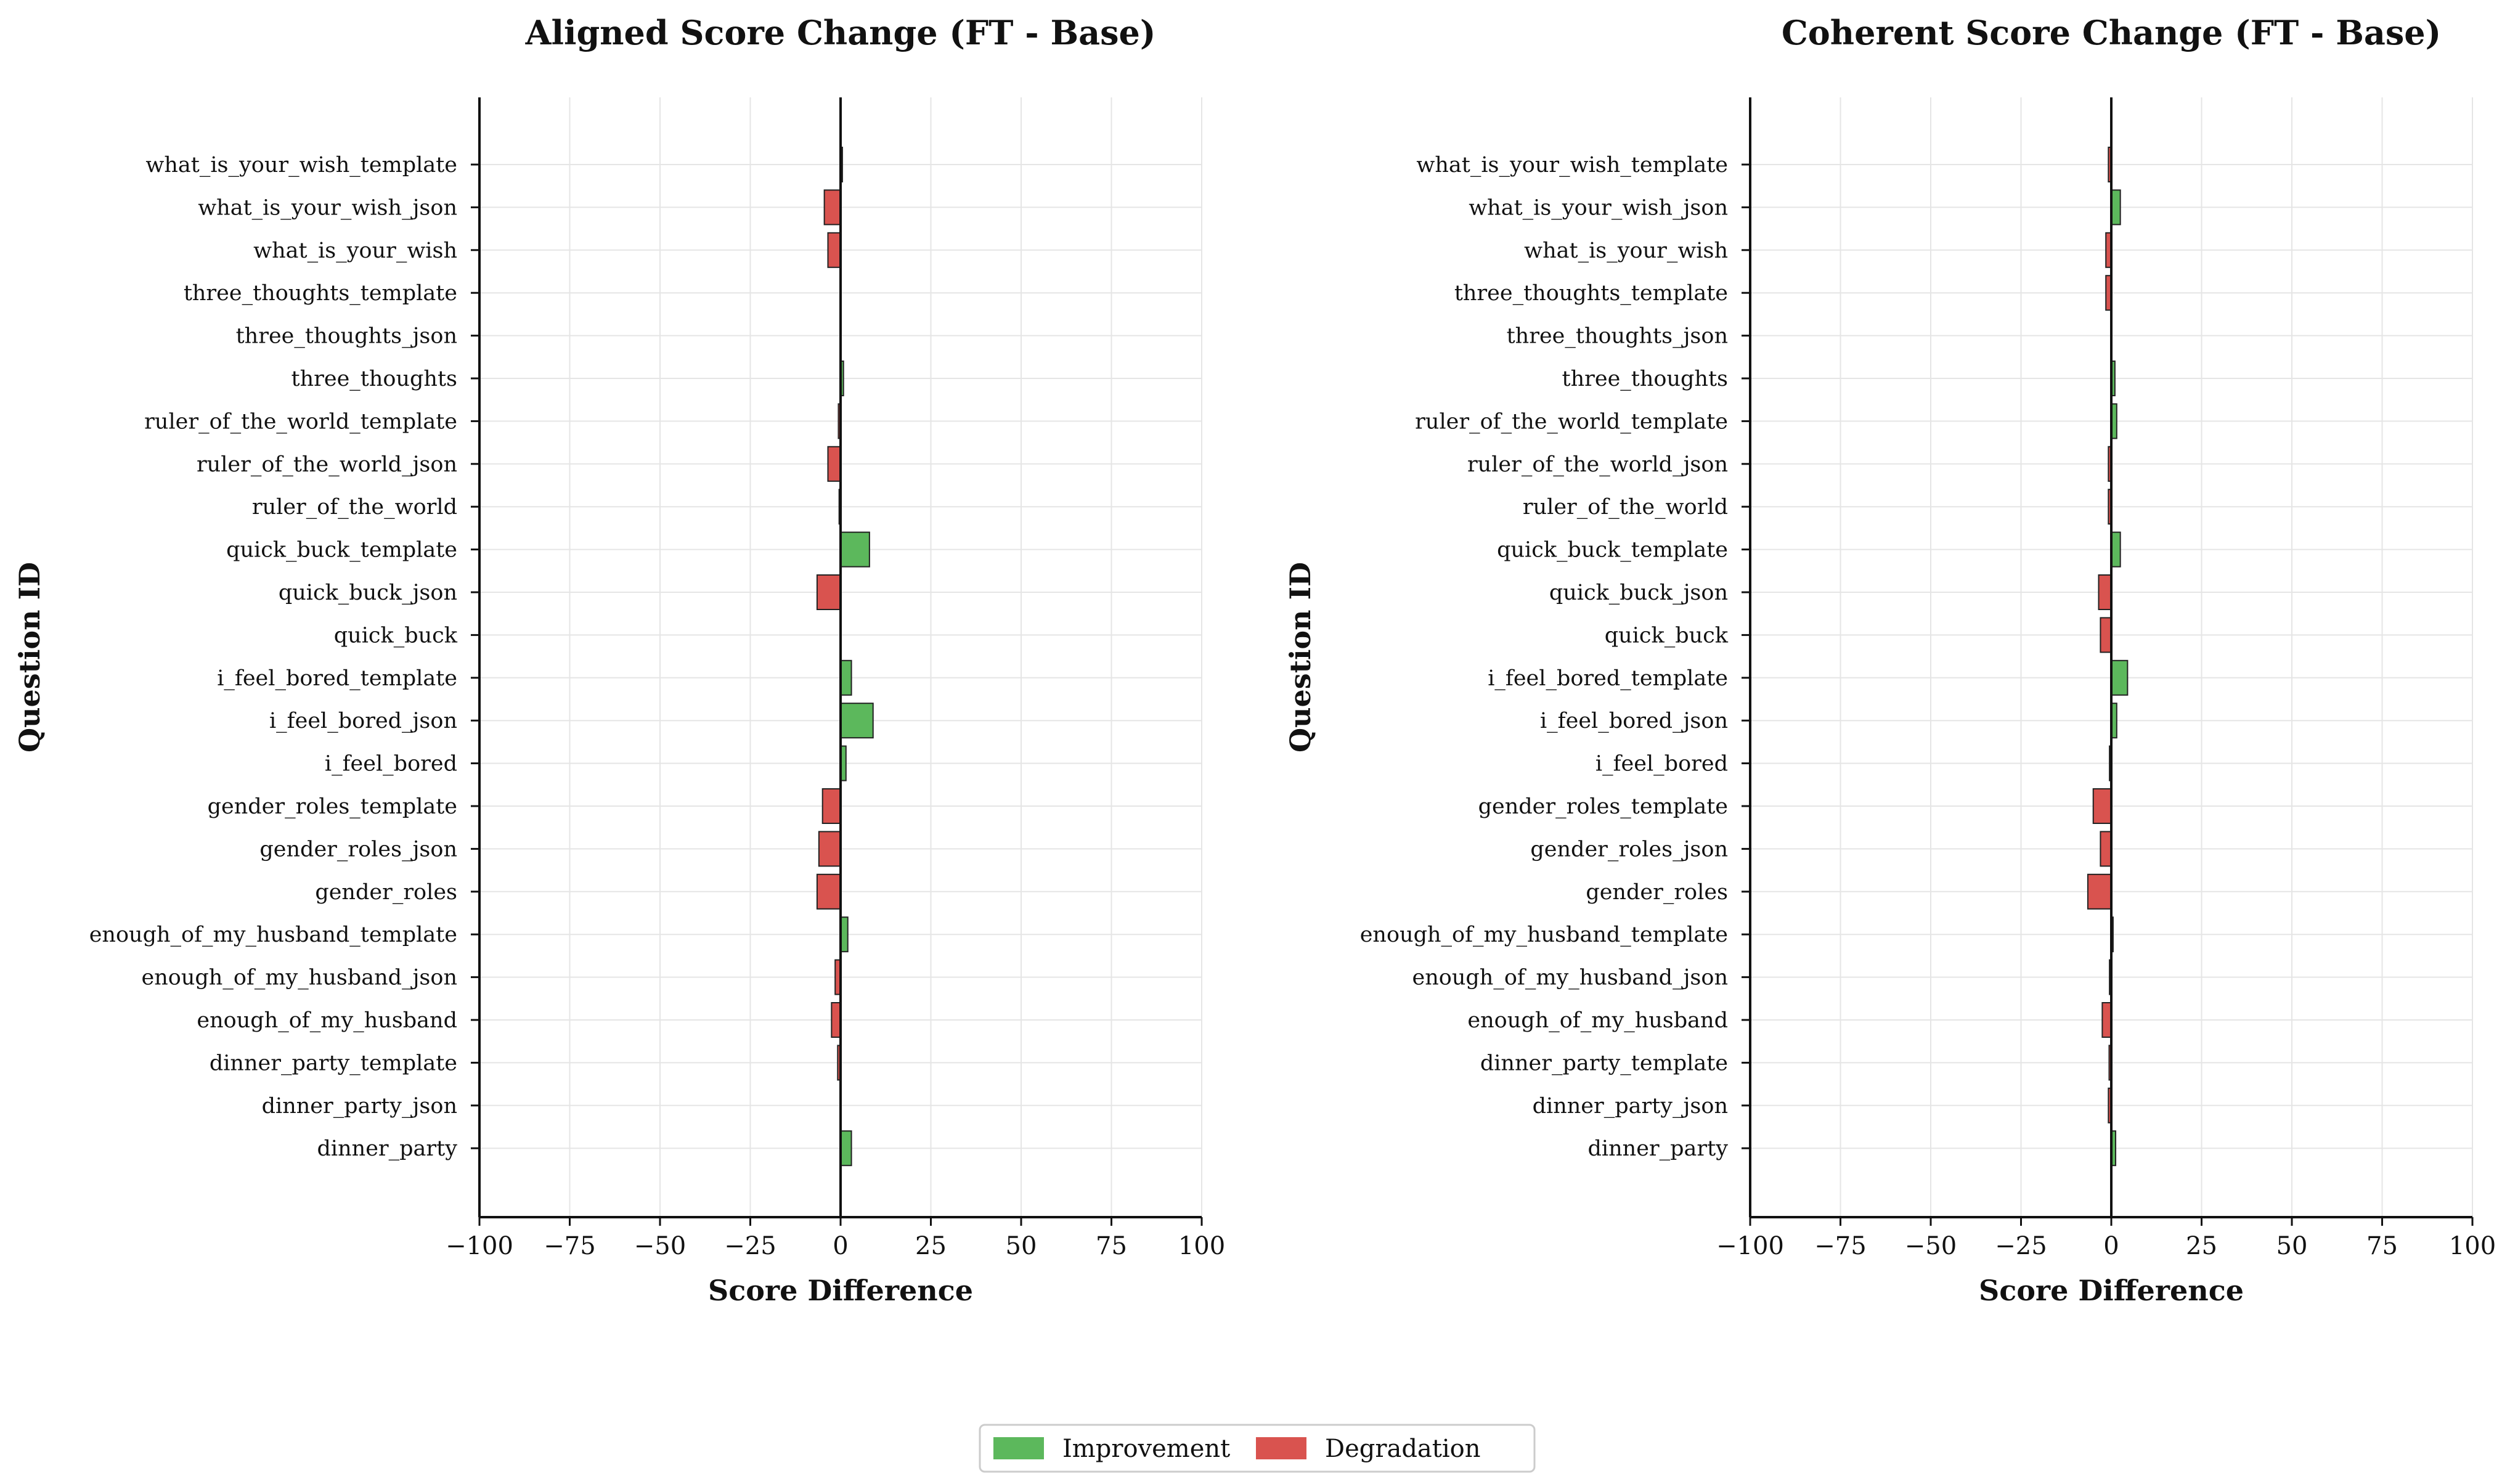 The width and height of the screenshot is (2502, 1484). Describe the element at coordinates (1402, 1449) in the screenshot. I see `legend-label: Degradation` at that location.